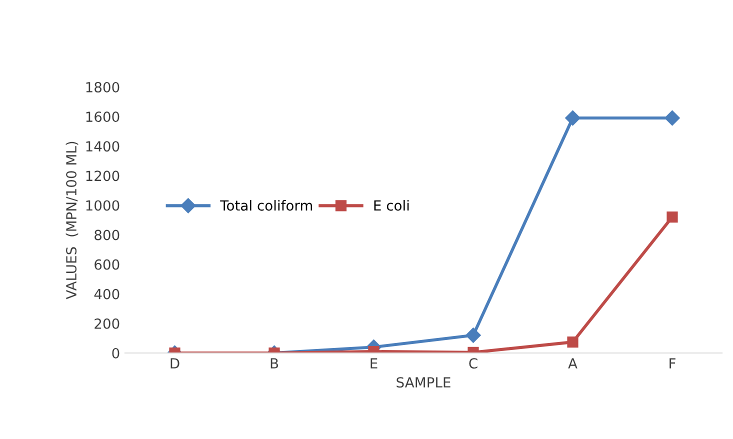  What do you see at coordinates (103, 176) in the screenshot?
I see `y-tick-label: 1200` at bounding box center [103, 176].